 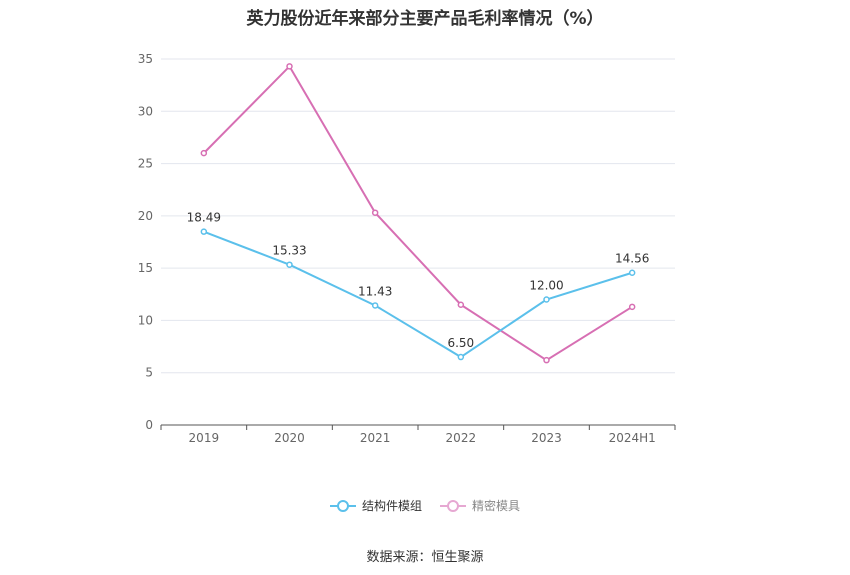 What do you see at coordinates (546, 438) in the screenshot?
I see `x-tick-label: 2023` at bounding box center [546, 438].